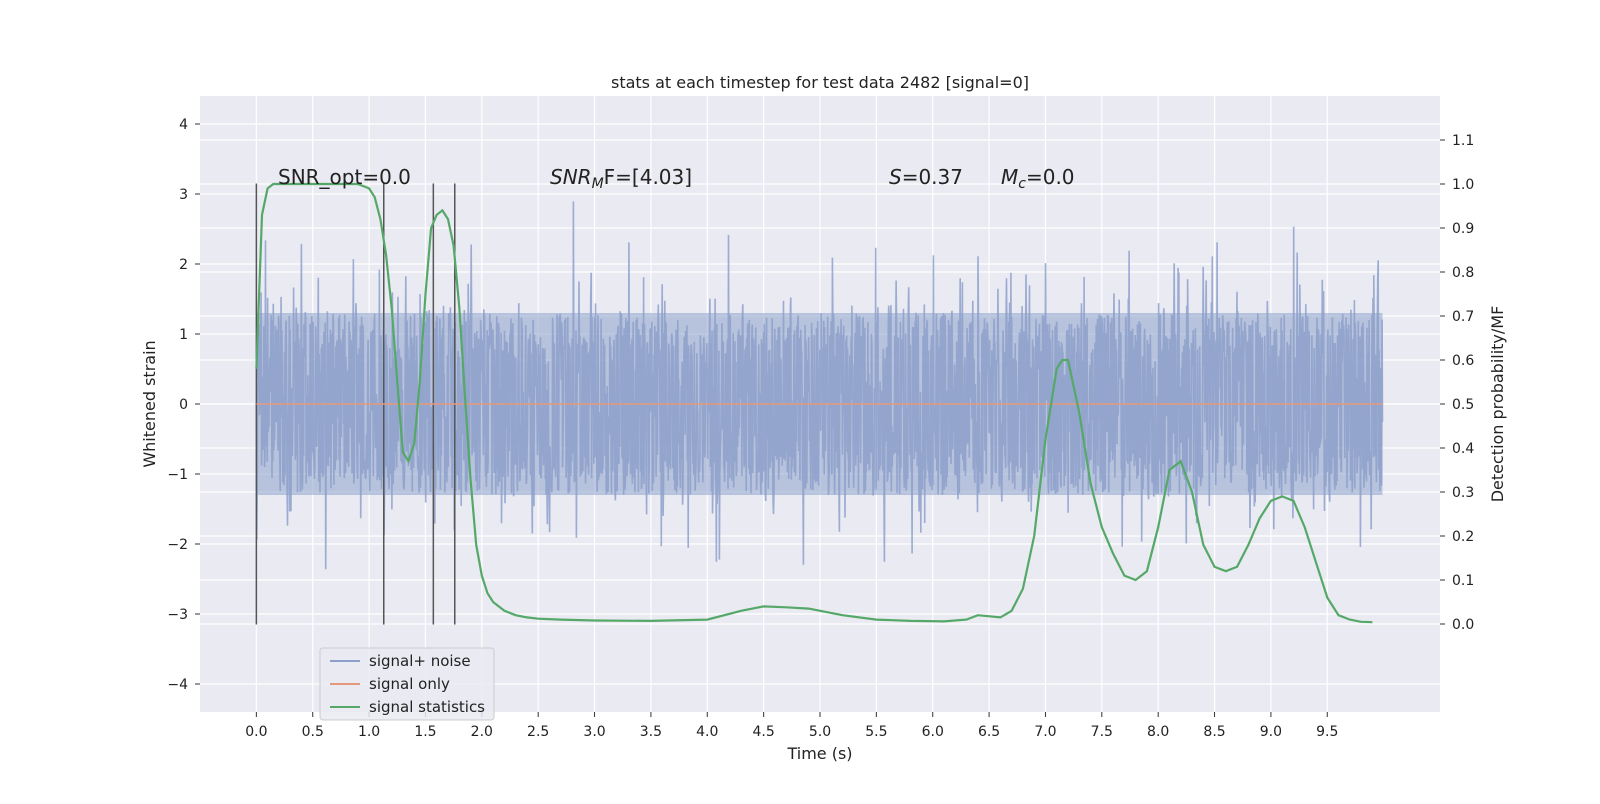 This screenshot has width=1600, height=804. I want to click on x-tick-label: 6.0, so click(933, 732).